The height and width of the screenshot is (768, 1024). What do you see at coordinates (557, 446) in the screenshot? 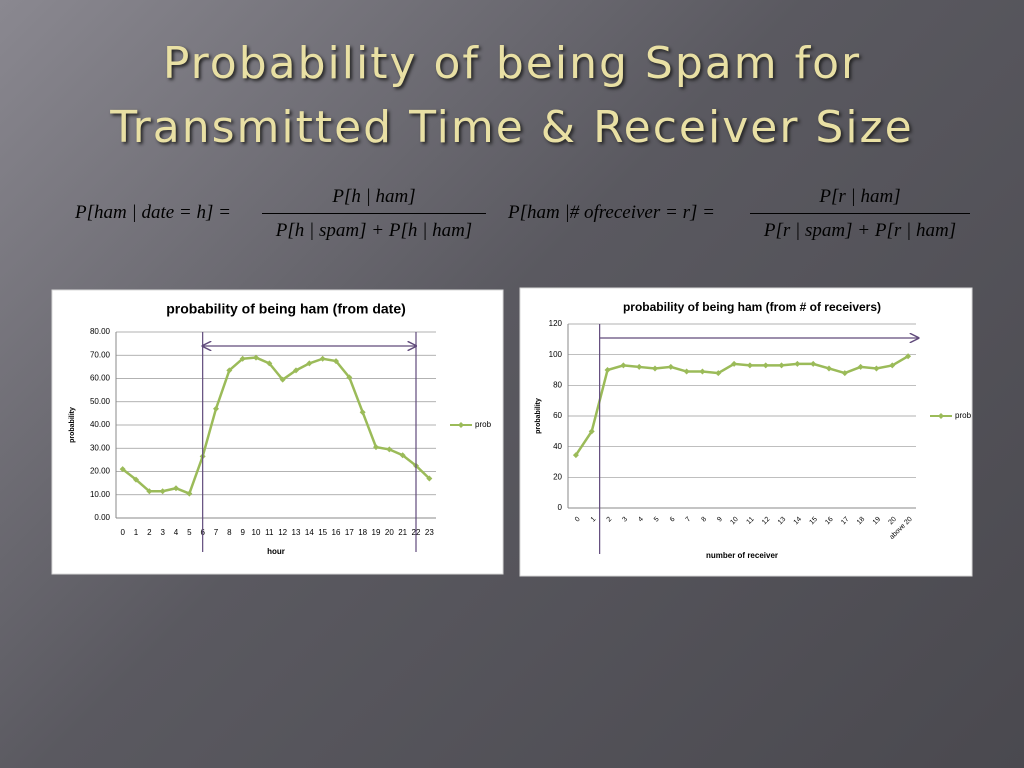
I see `y-tick-label: 40` at bounding box center [557, 446].